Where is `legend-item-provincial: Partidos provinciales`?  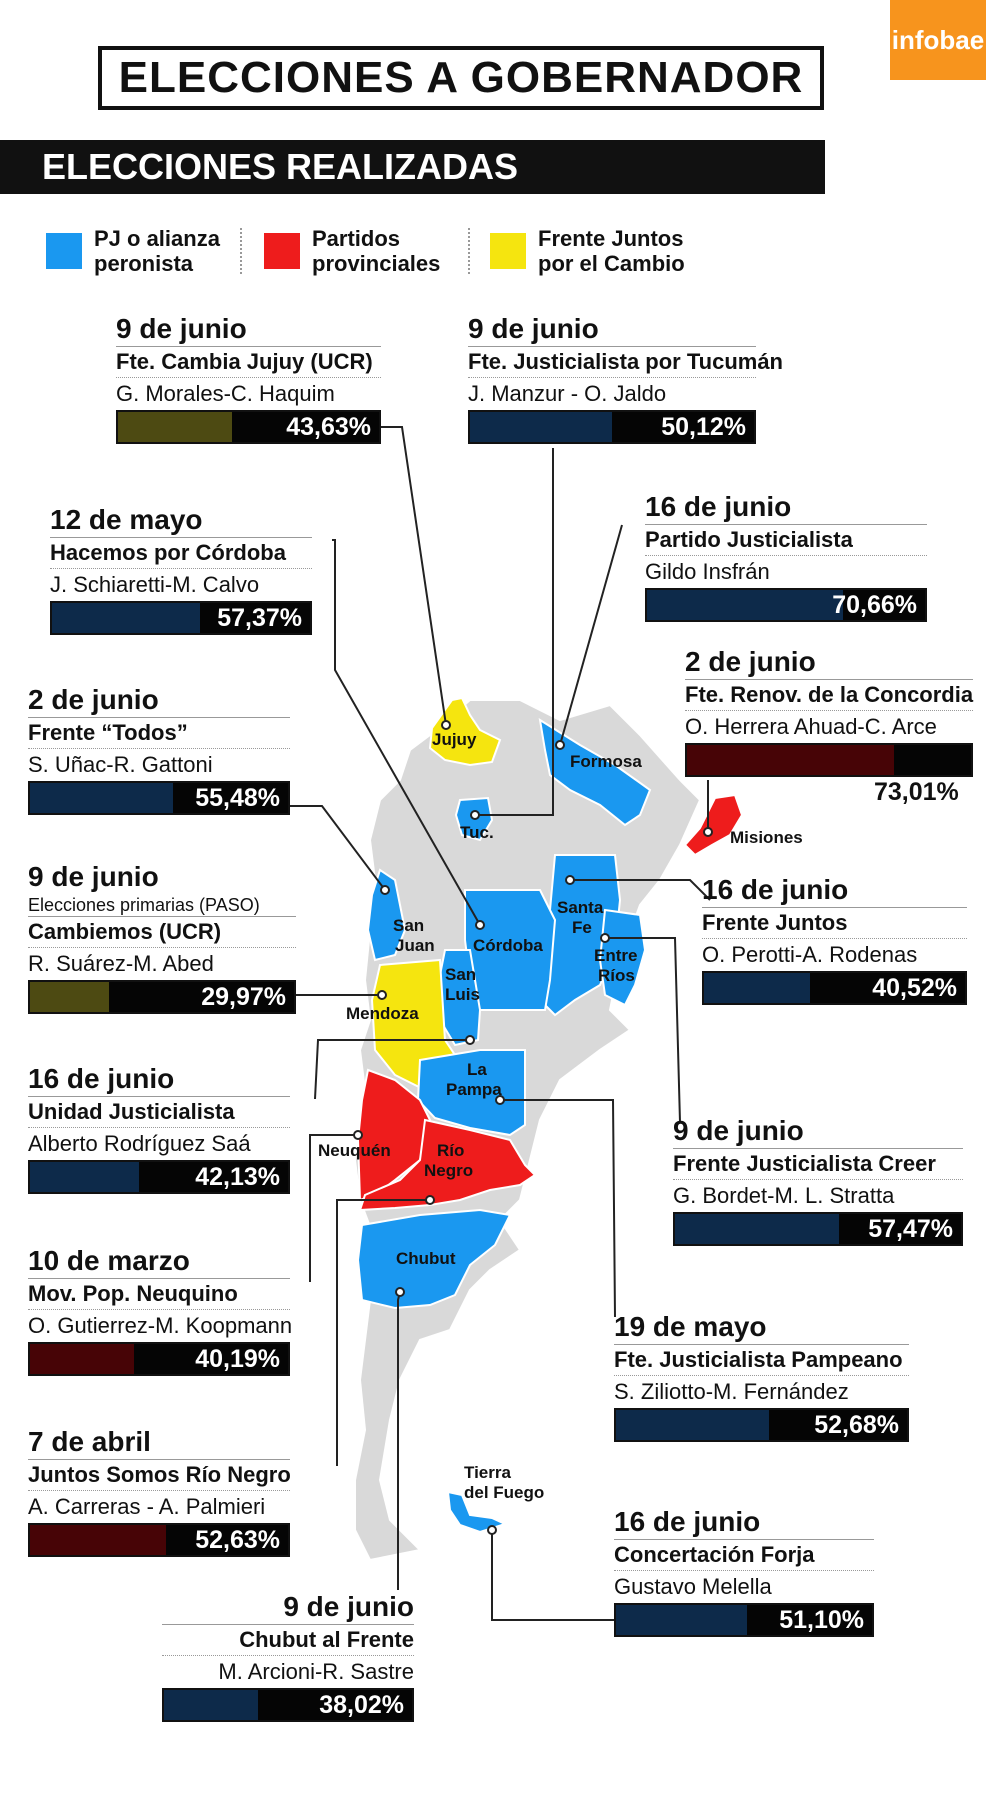
legend-item-provincial: Partidos provinciales is located at coordinates (352, 251).